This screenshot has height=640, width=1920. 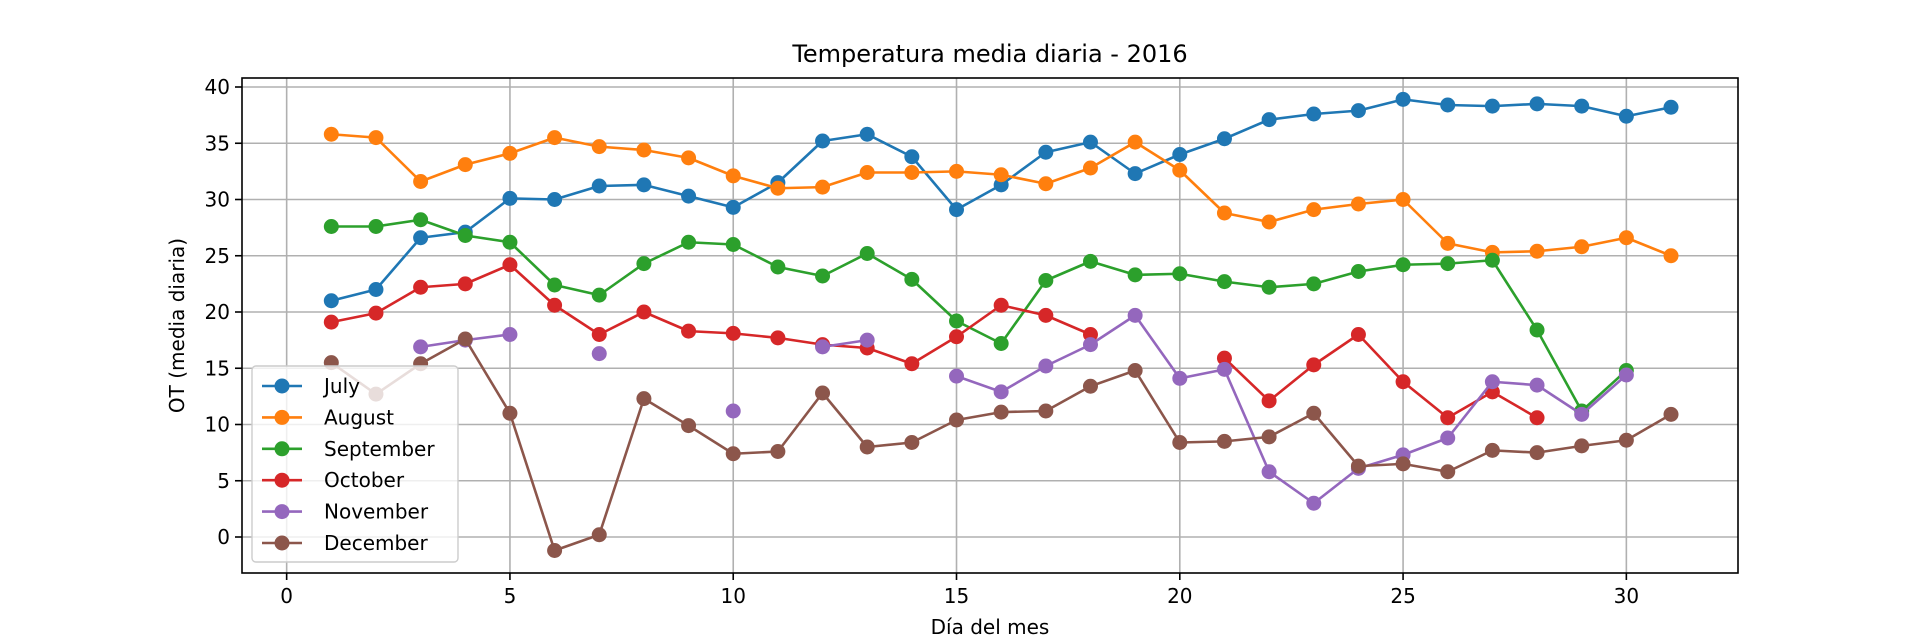 What do you see at coordinates (364, 480) in the screenshot?
I see `legend-label: October` at bounding box center [364, 480].